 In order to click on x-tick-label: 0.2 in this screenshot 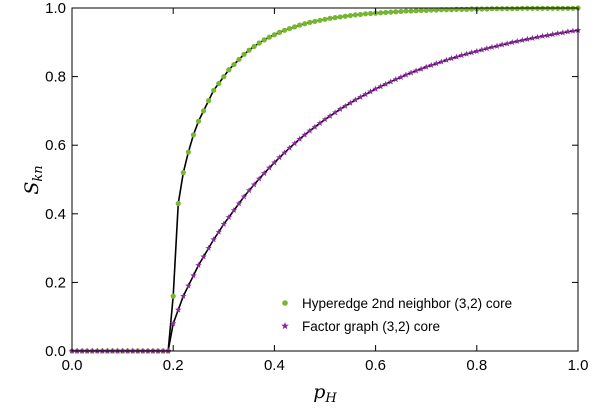, I will do `click(173, 365)`.